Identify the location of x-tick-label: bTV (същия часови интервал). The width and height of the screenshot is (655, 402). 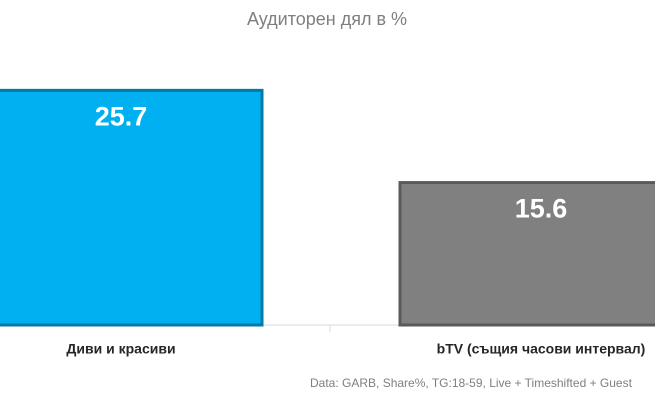
(541, 349).